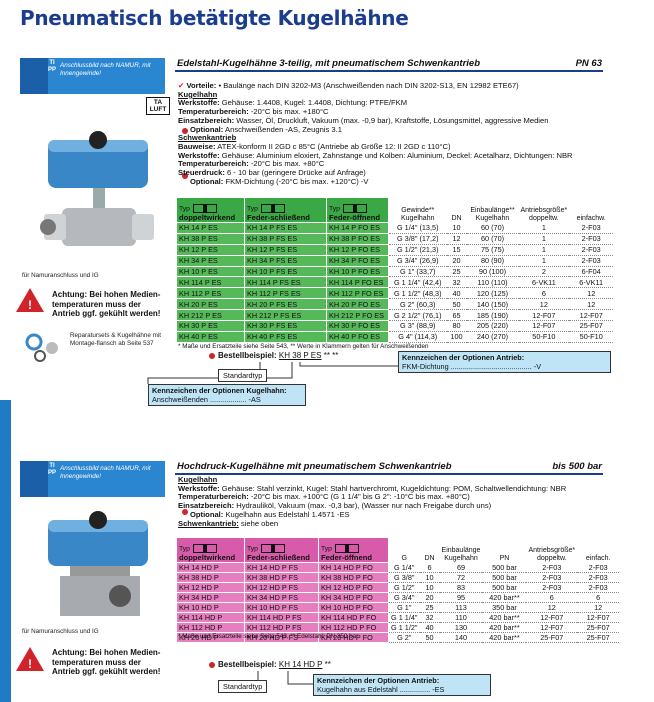 Image resolution: width=654 pixels, height=702 pixels. I want to click on type-cell: KH 112 P ES, so click(210, 293).